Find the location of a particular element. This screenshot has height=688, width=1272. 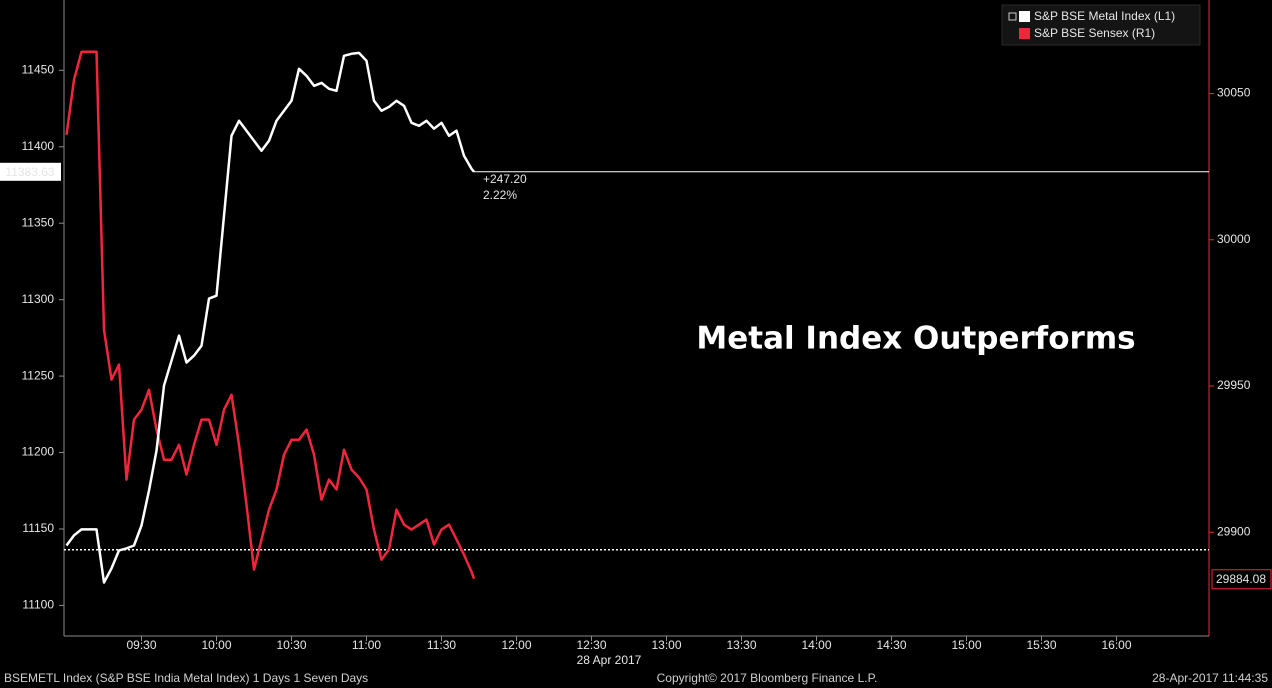

x-tick-label: 10:00 is located at coordinates (216, 645).